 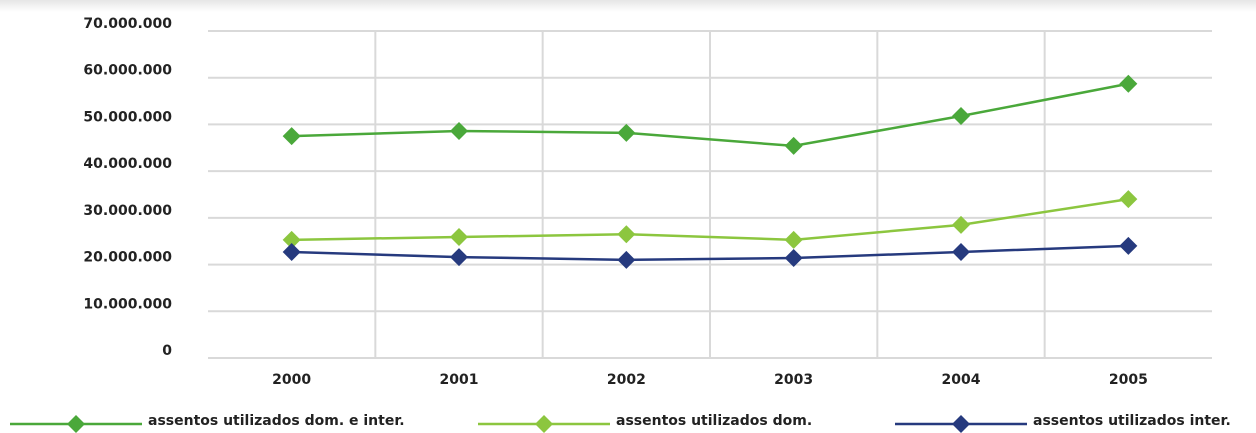 What do you see at coordinates (626, 380) in the screenshot?
I see `x-tick-label: 2002` at bounding box center [626, 380].